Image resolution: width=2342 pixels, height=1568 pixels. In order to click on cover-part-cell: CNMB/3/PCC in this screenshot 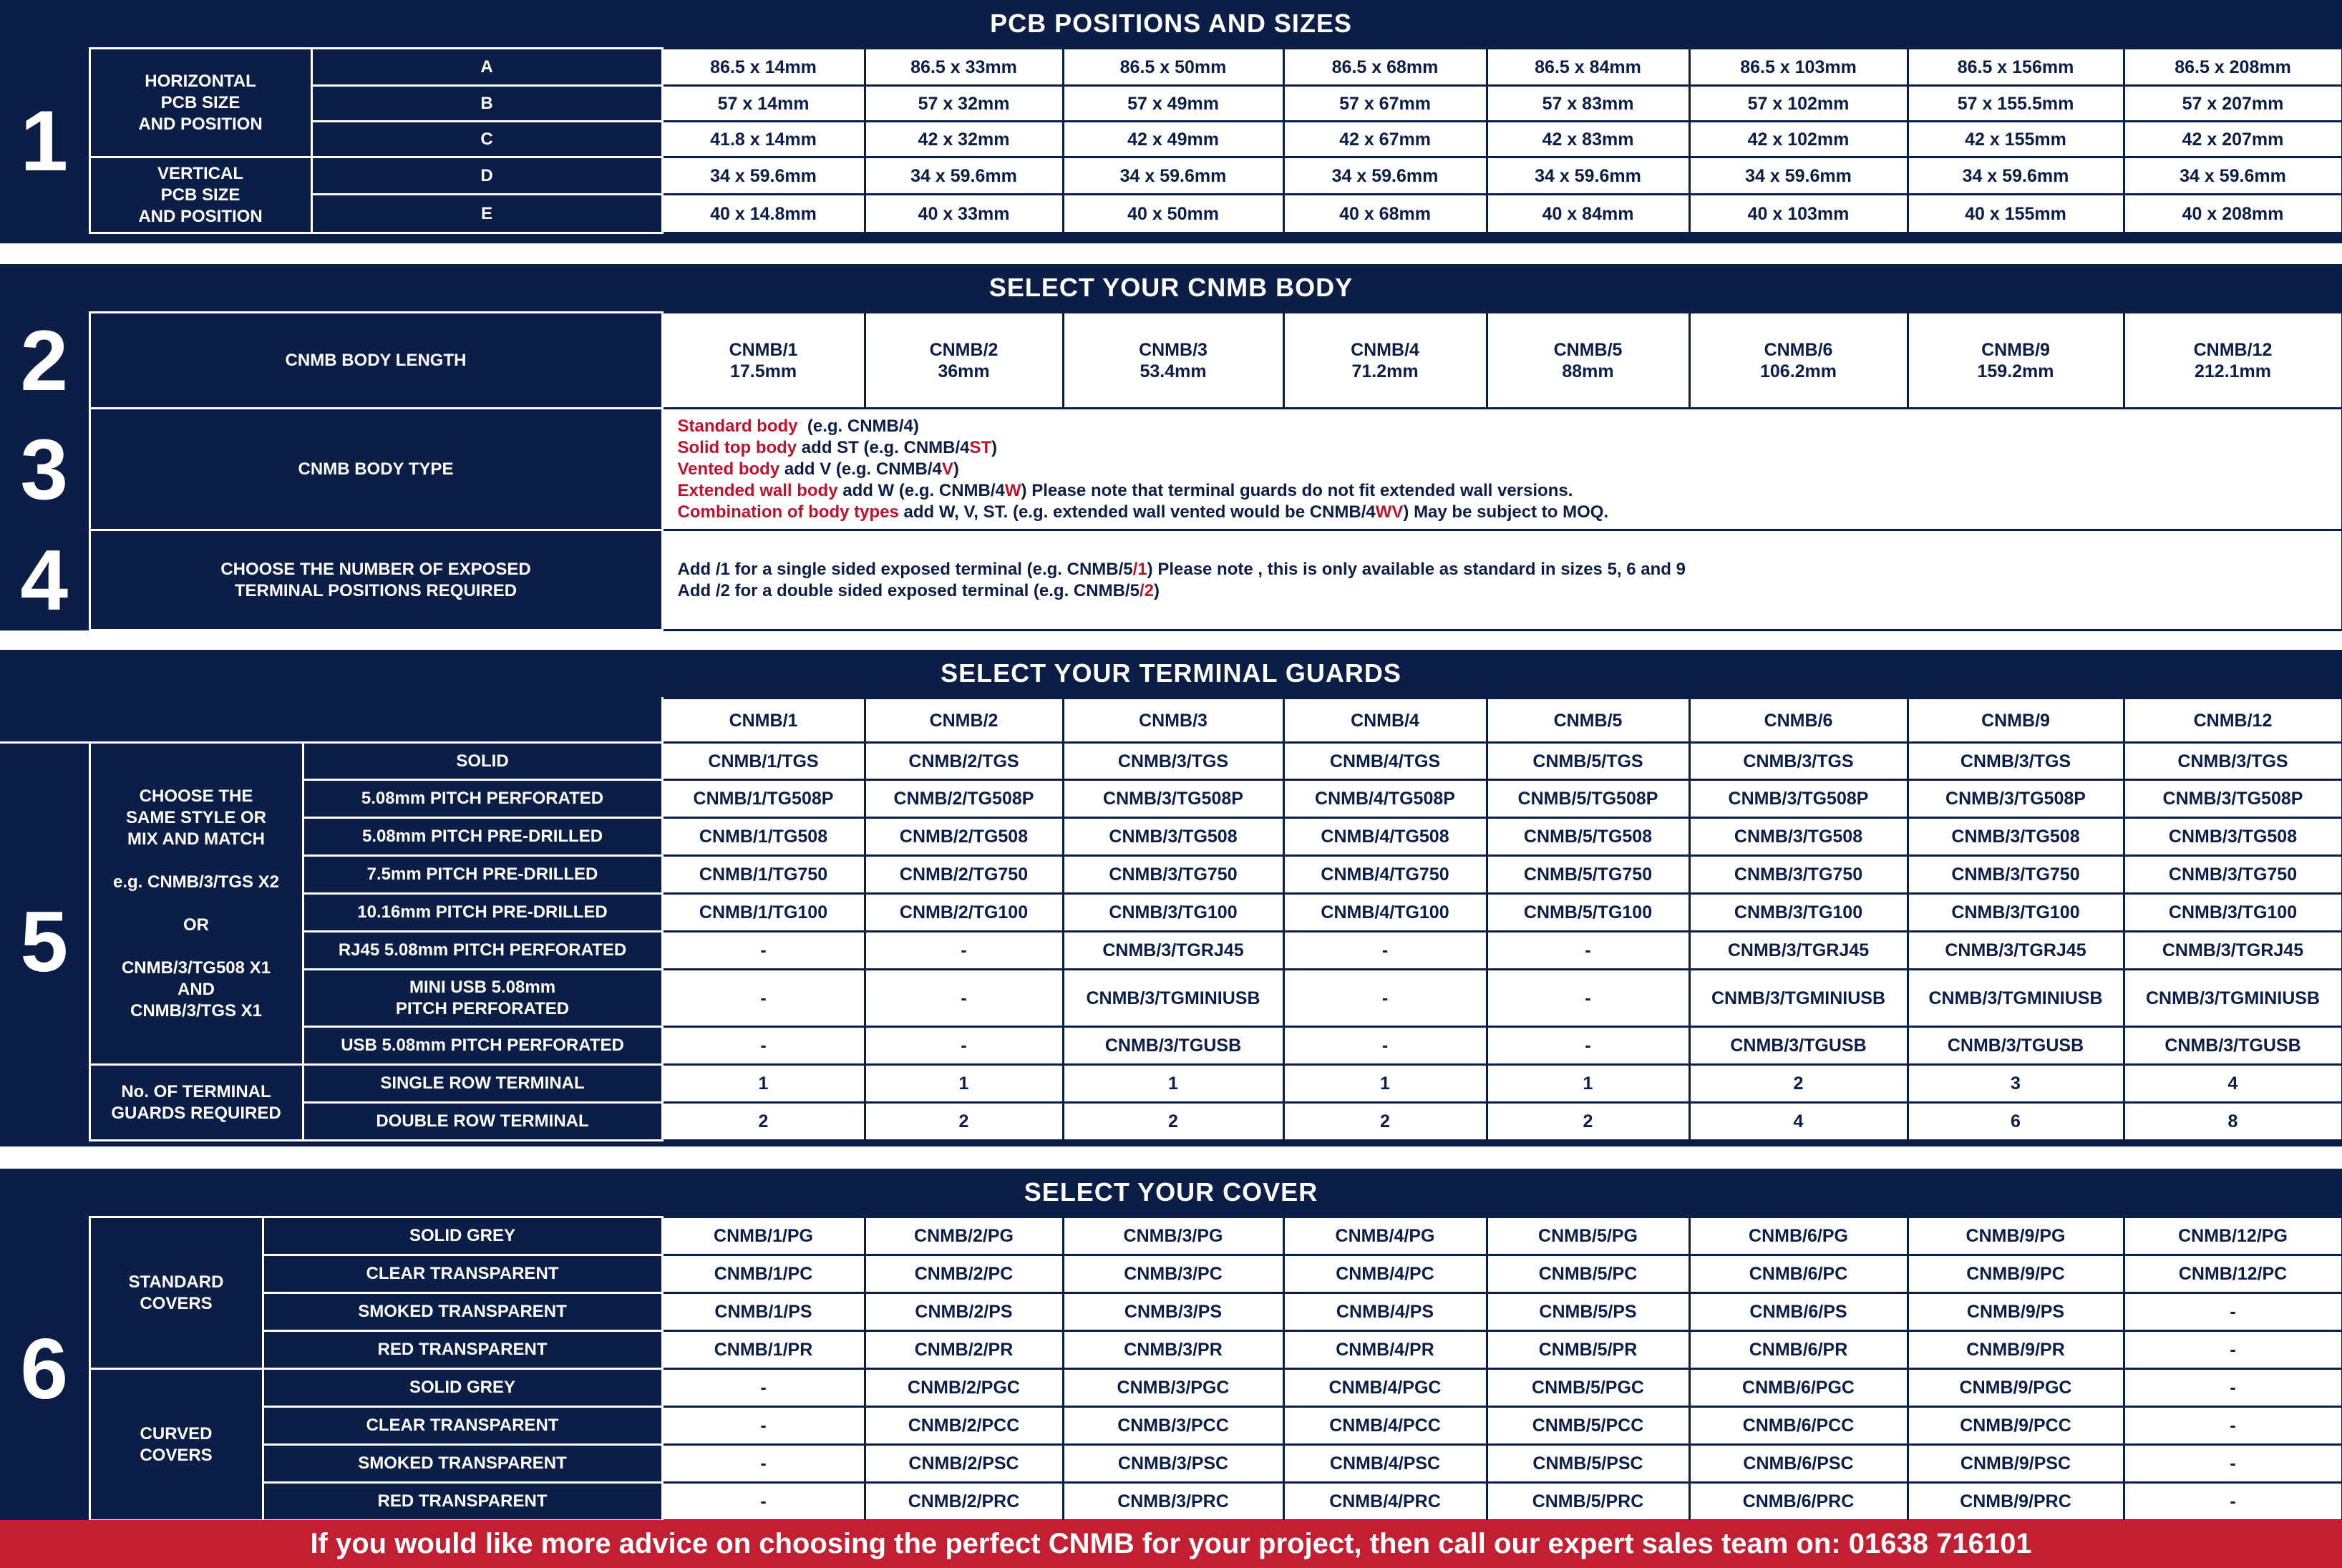, I will do `click(1173, 1426)`.